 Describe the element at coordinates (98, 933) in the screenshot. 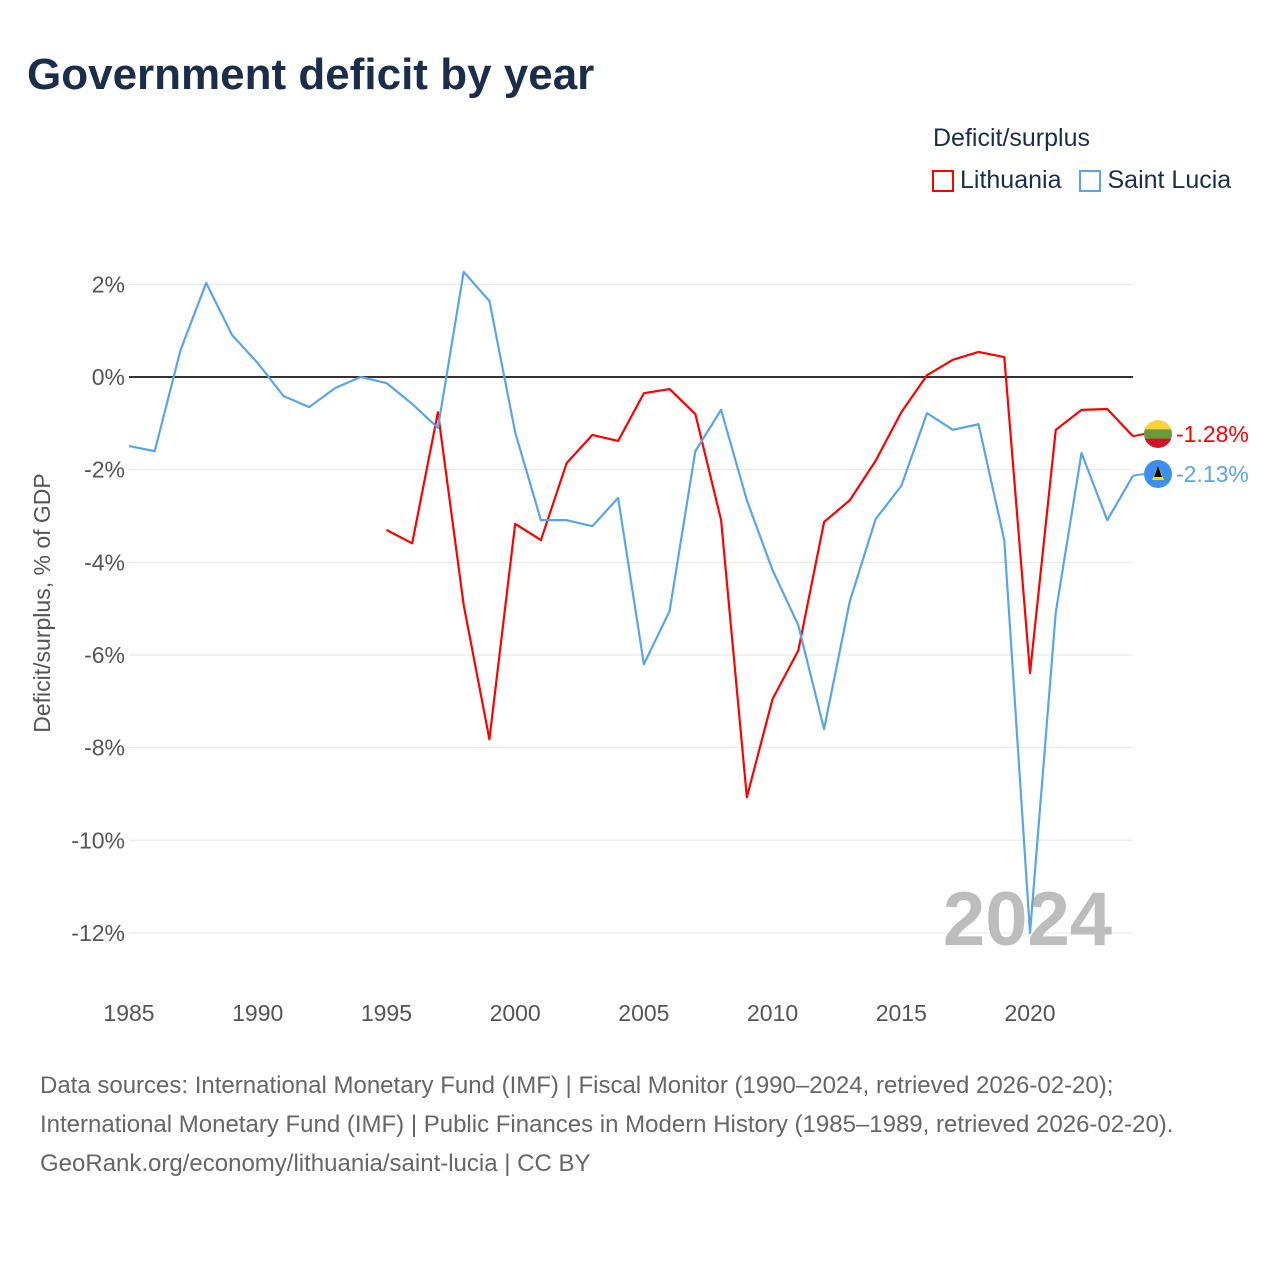

I see `y-tick-label: -12%` at that location.